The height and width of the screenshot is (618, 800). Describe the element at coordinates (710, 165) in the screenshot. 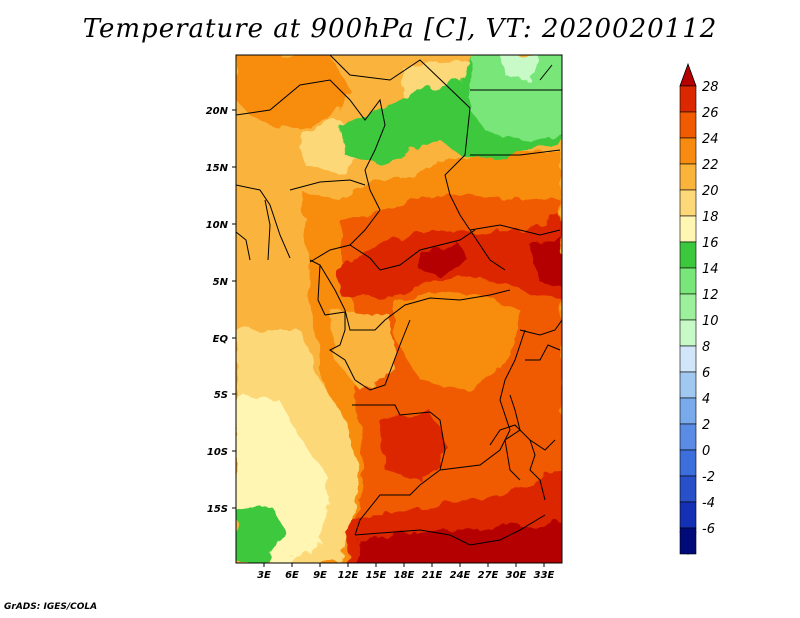

I see `colorbar-label: 22` at that location.